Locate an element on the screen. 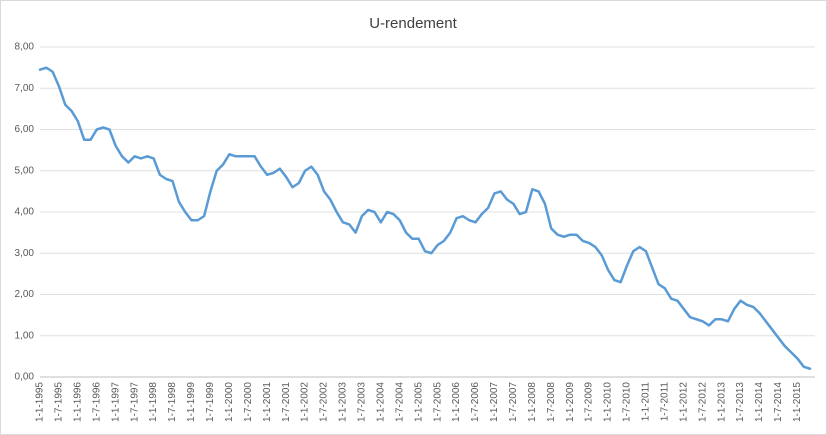 This screenshot has height=435, width=827. x-tick-label: 1-1-2011 is located at coordinates (646, 402).